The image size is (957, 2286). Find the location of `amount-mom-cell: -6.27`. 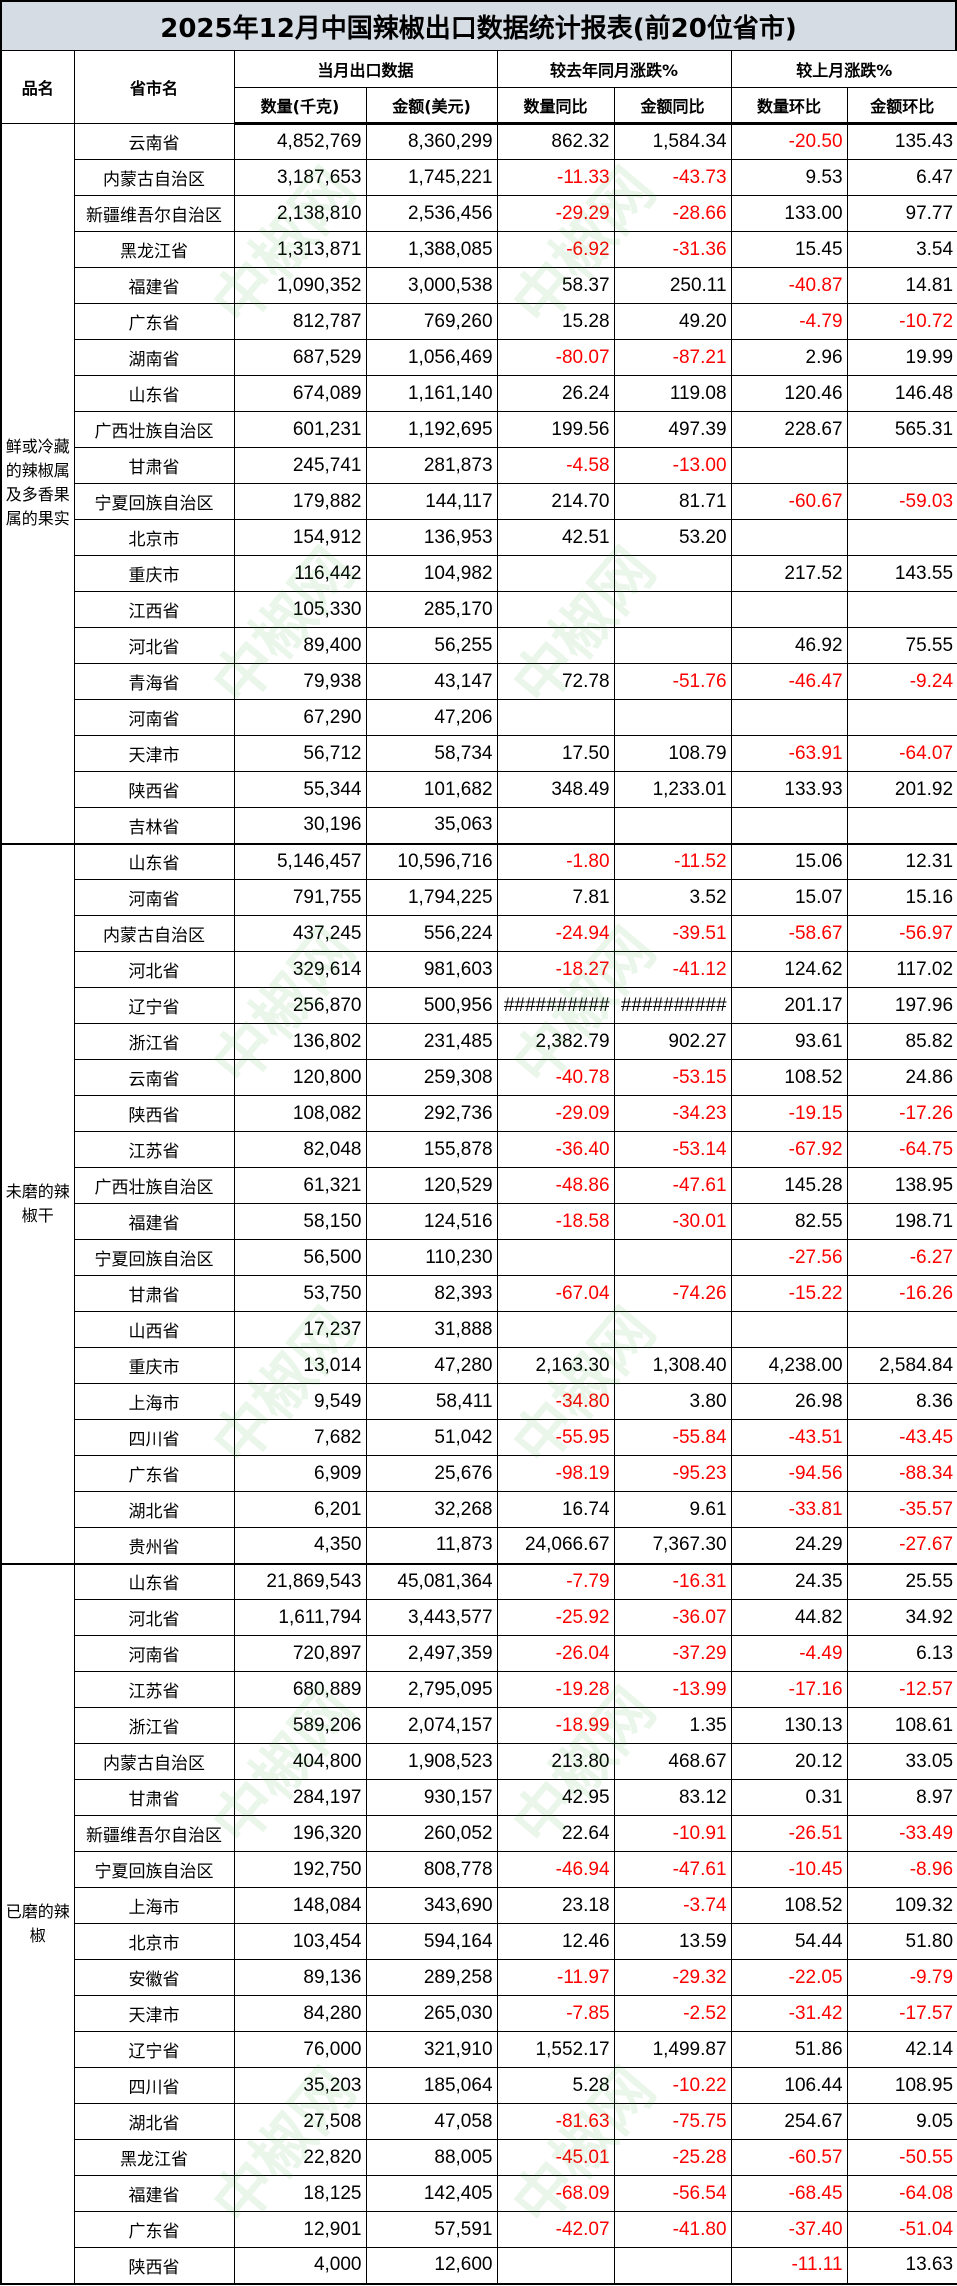

amount-mom-cell: -6.27 is located at coordinates (901, 1257).